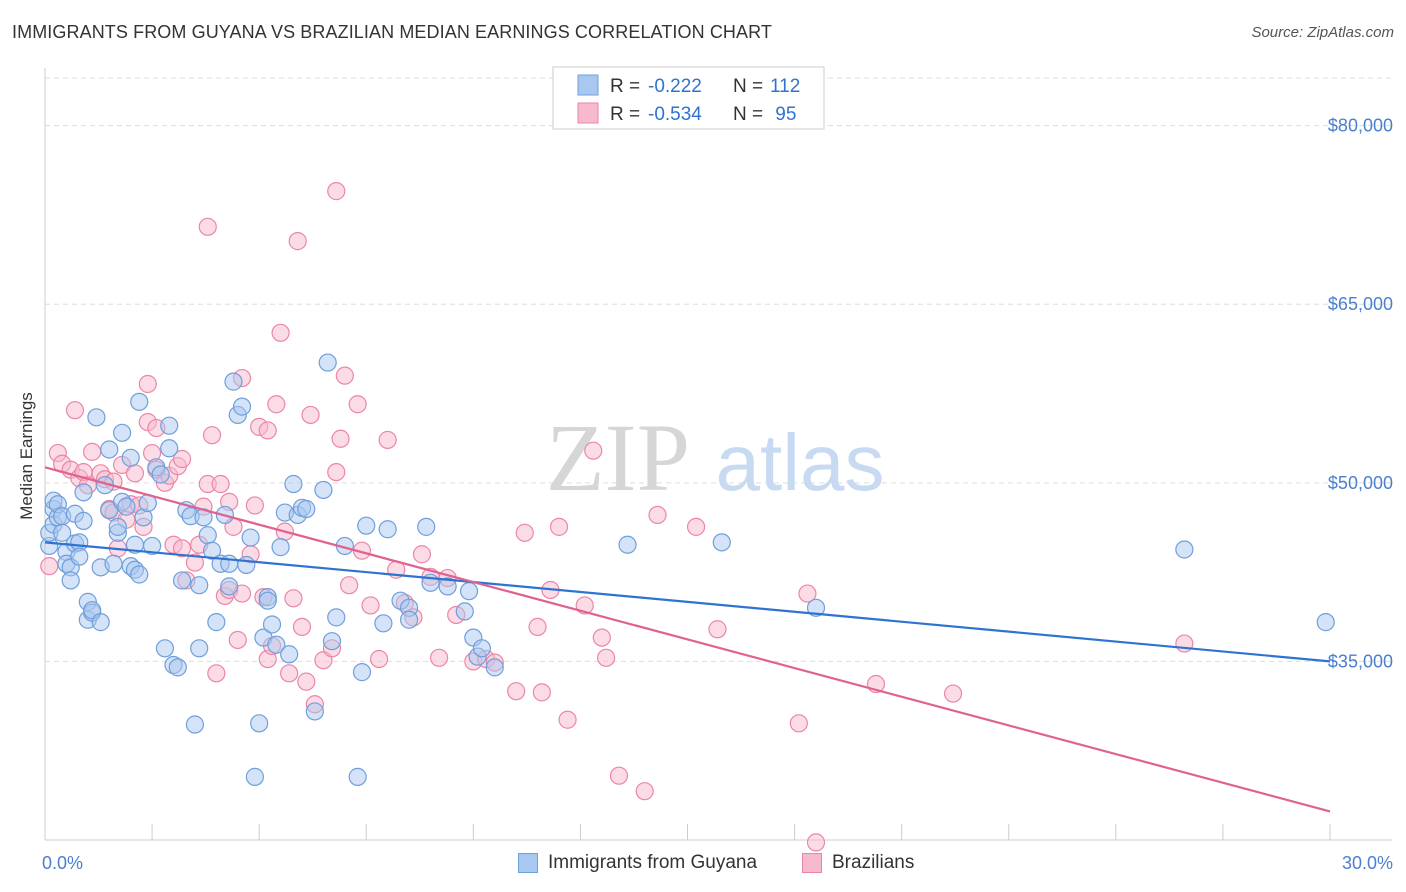 The width and height of the screenshot is (1406, 892). I want to click on legend-r-label-pink: R =, so click(625, 114).